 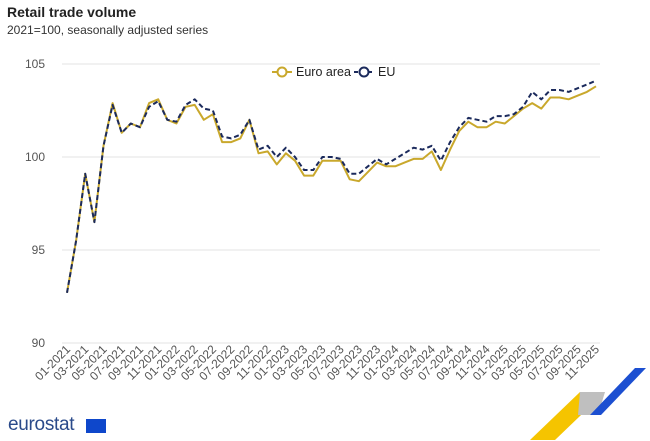 What do you see at coordinates (96, 426) in the screenshot?
I see `eu-flag-icon` at bounding box center [96, 426].